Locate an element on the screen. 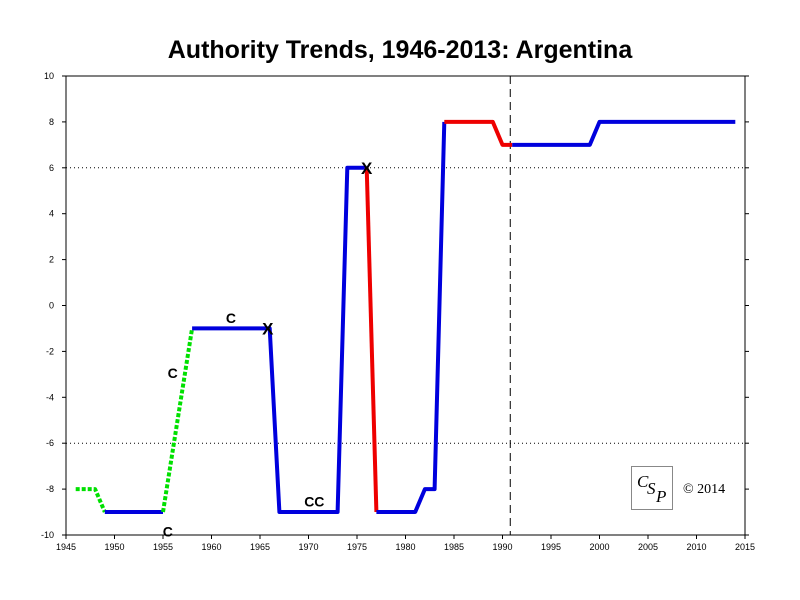 The height and width of the screenshot is (600, 800). x-tick-label: 2015 is located at coordinates (745, 547).